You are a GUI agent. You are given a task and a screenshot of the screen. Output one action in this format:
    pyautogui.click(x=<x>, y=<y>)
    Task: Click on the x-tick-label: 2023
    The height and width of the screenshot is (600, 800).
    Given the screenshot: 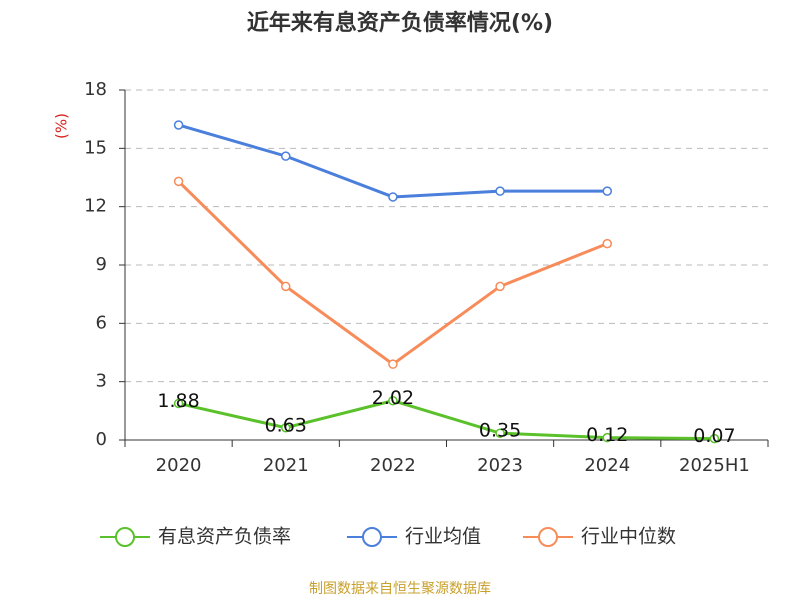 What is the action you would take?
    pyautogui.click(x=500, y=465)
    